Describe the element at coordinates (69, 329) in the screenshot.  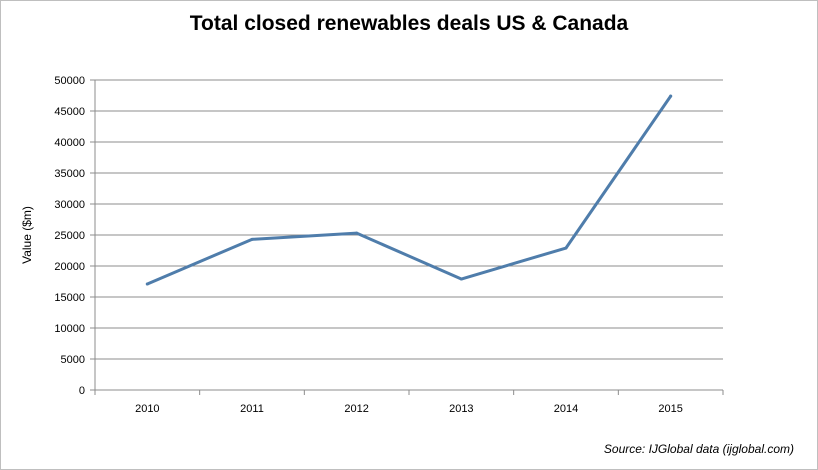
I see `y-tick-label: 10000` at that location.